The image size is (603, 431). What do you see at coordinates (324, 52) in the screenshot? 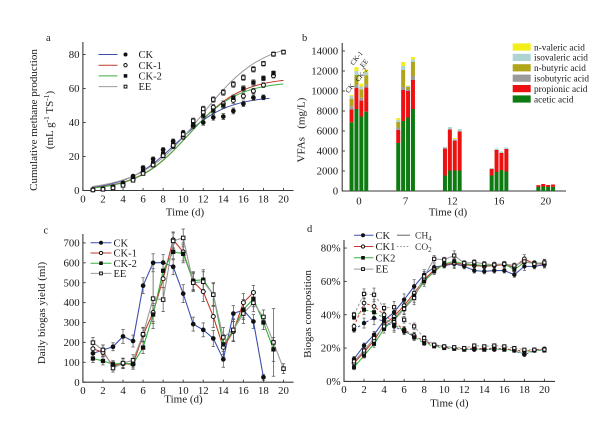
I see `svg-text: 14000` at bounding box center [324, 52].